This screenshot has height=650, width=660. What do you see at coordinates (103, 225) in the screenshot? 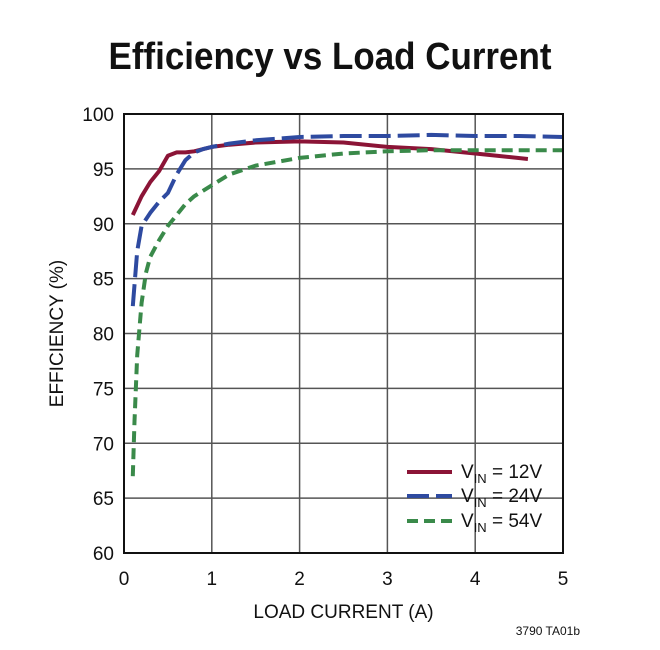
I see `y-tick-label: 90` at bounding box center [103, 225].